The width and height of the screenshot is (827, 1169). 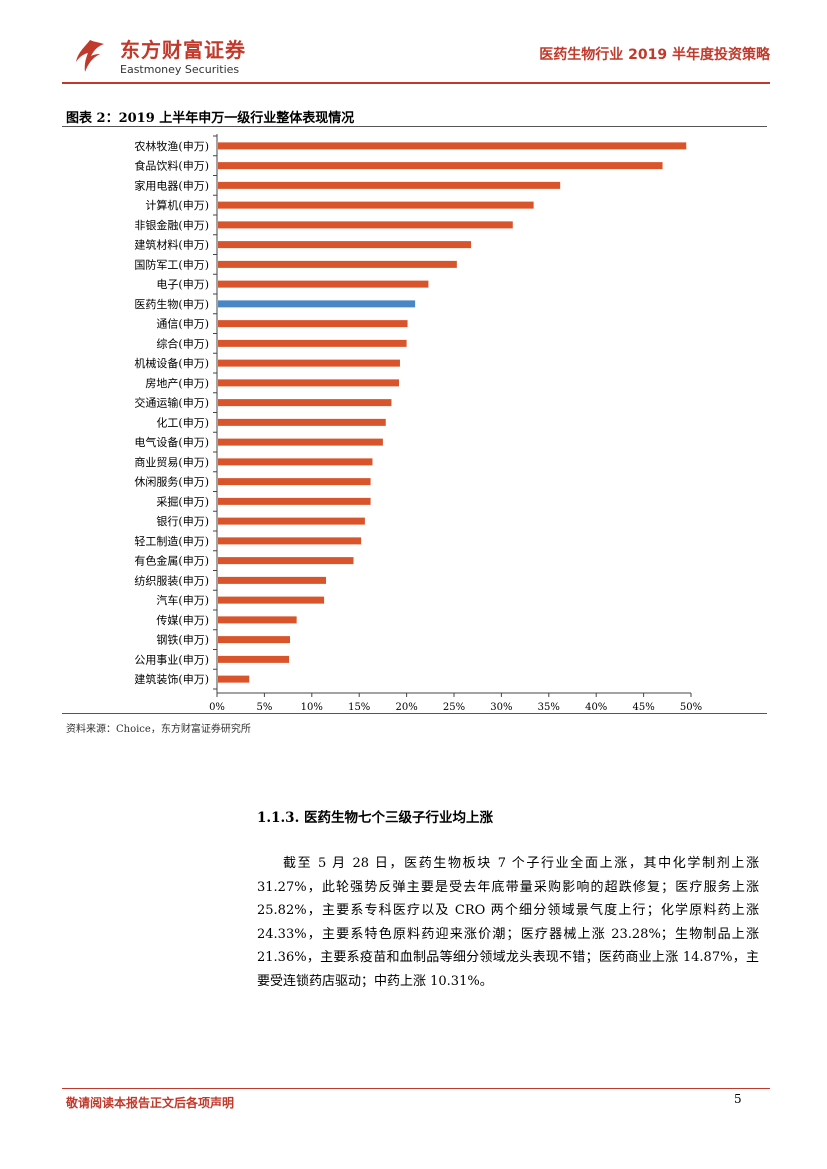 What do you see at coordinates (171, 580) in the screenshot?
I see `category-label: 纺织服装(申万)` at bounding box center [171, 580].